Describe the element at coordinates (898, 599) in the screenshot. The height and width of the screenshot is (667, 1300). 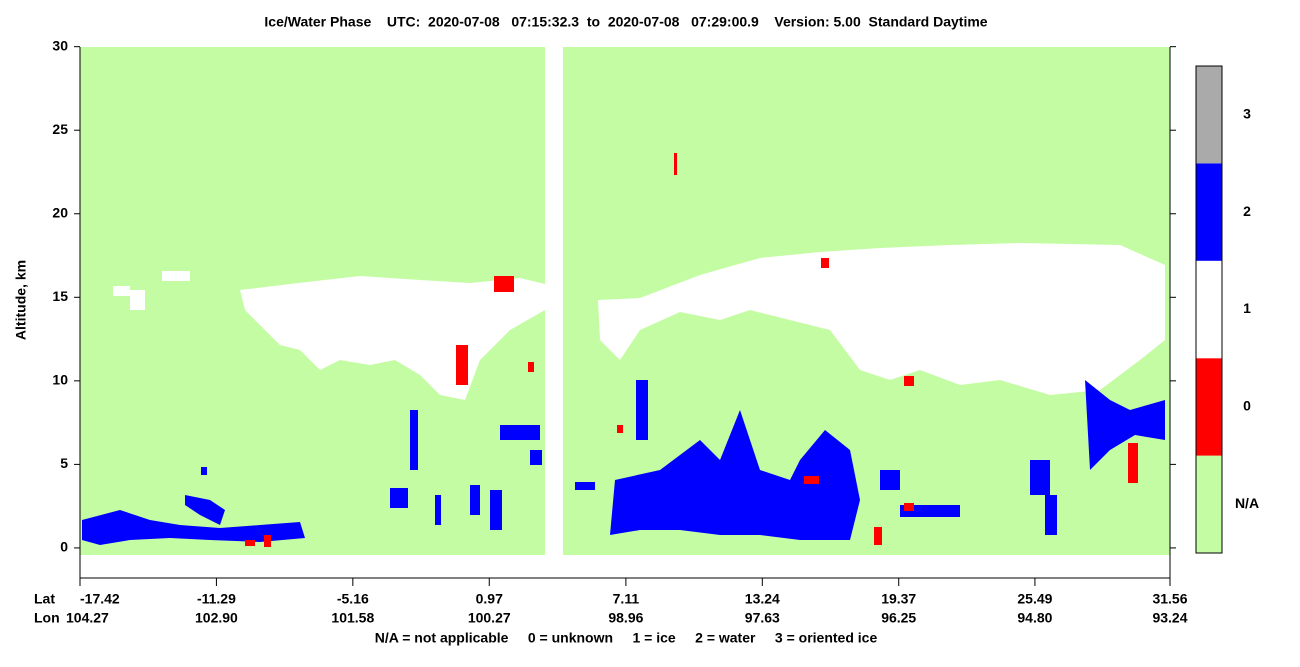
I see `x-tick-label: 19.37` at that location.